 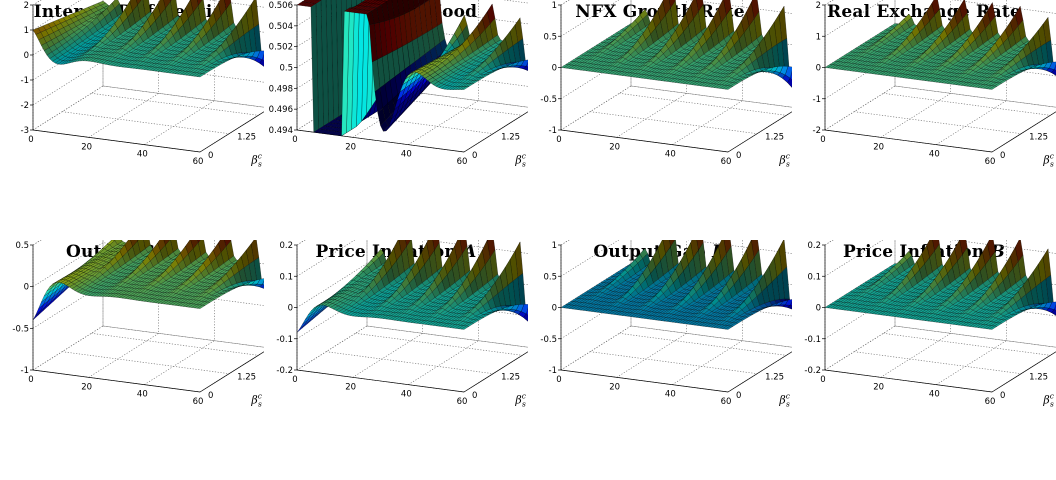 I want to click on z-tick-label: 0.502, so click(x=281, y=48).